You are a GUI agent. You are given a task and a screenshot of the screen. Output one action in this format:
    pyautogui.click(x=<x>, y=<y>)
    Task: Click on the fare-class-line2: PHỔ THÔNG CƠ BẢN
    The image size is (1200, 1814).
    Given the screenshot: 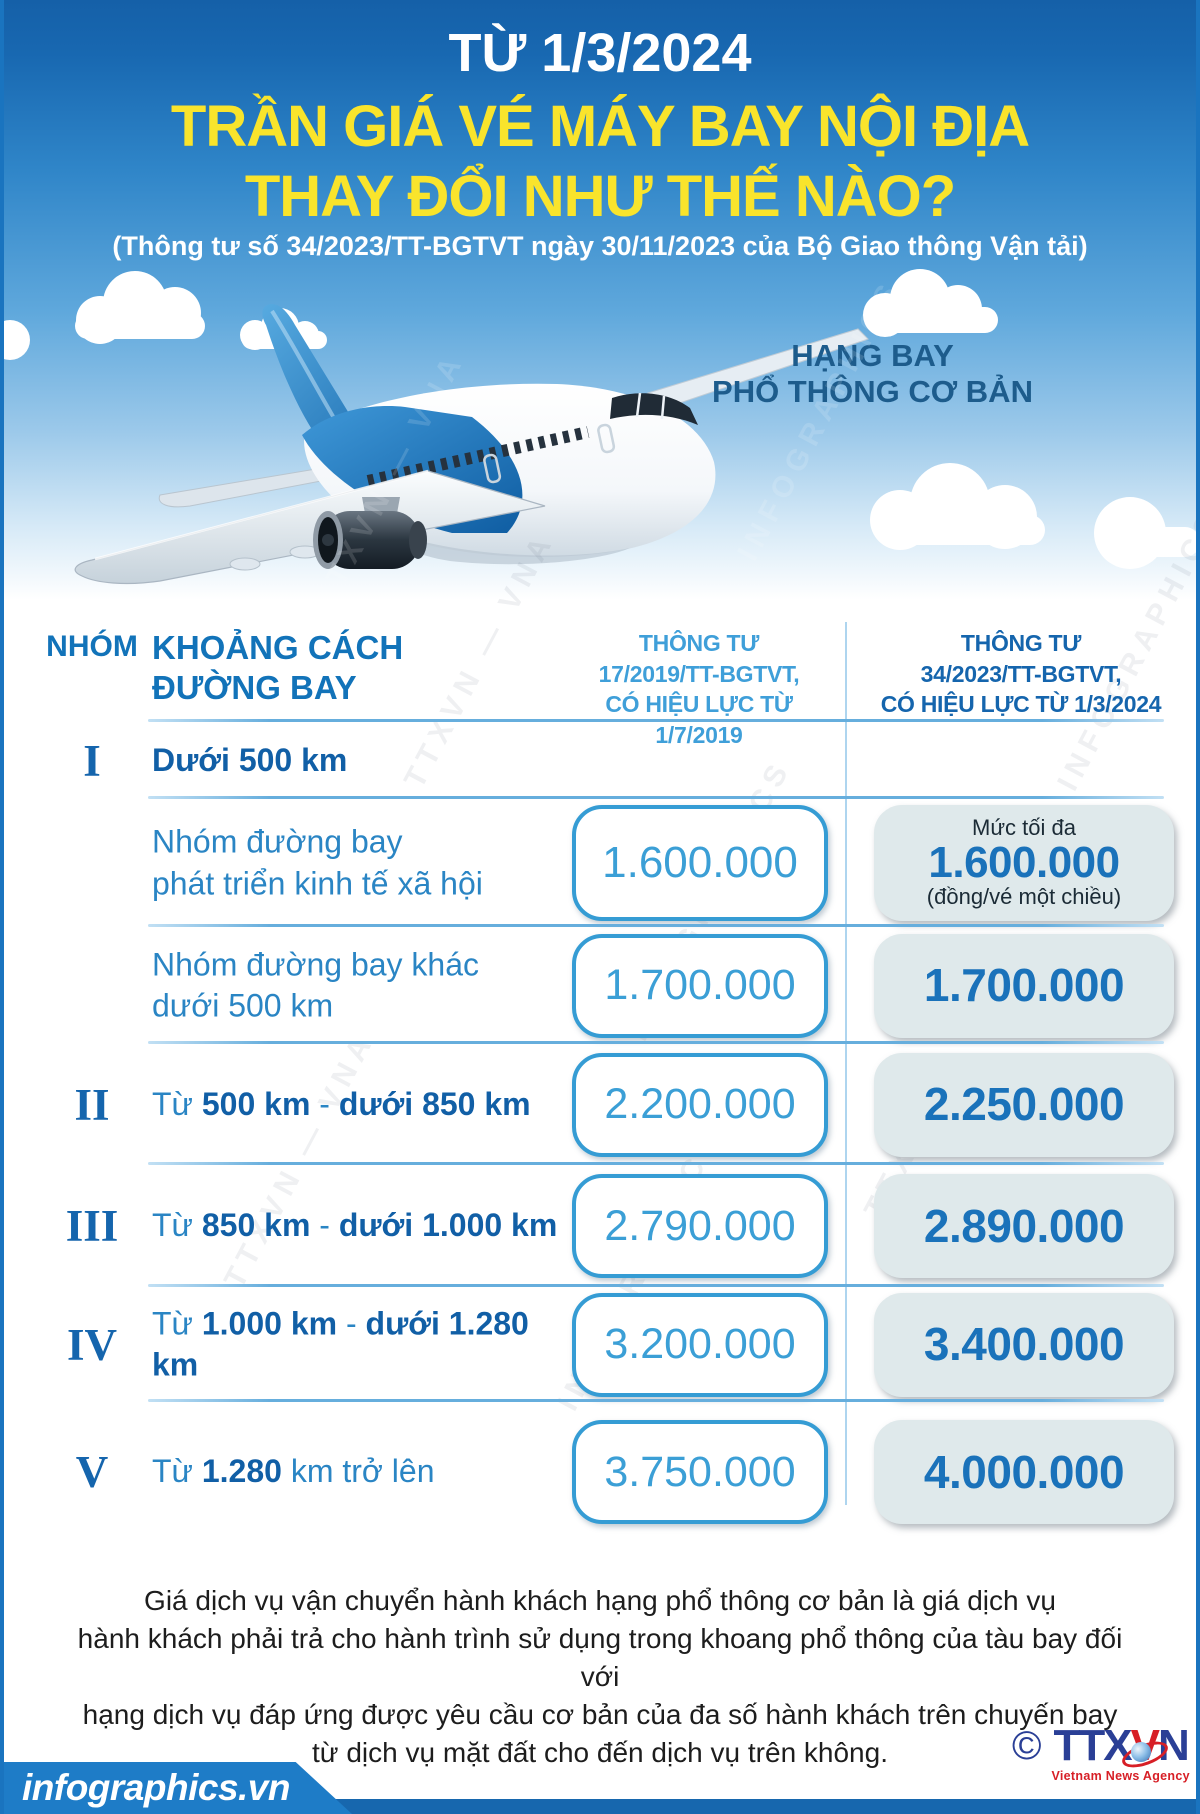 What is the action you would take?
    pyautogui.click(x=872, y=391)
    